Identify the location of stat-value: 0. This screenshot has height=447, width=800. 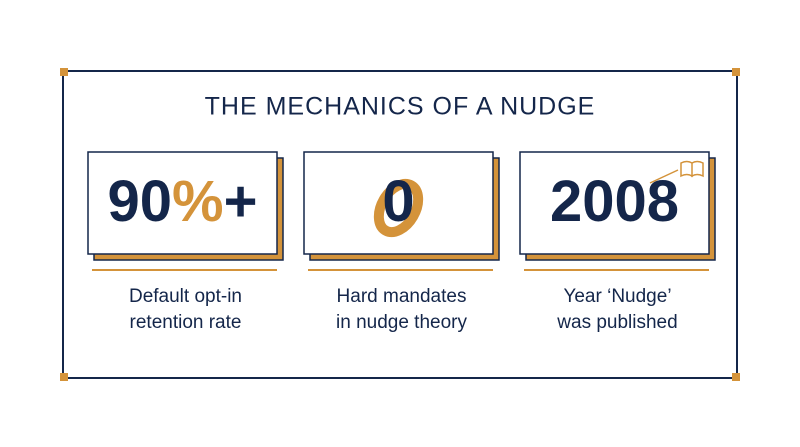
(398, 201).